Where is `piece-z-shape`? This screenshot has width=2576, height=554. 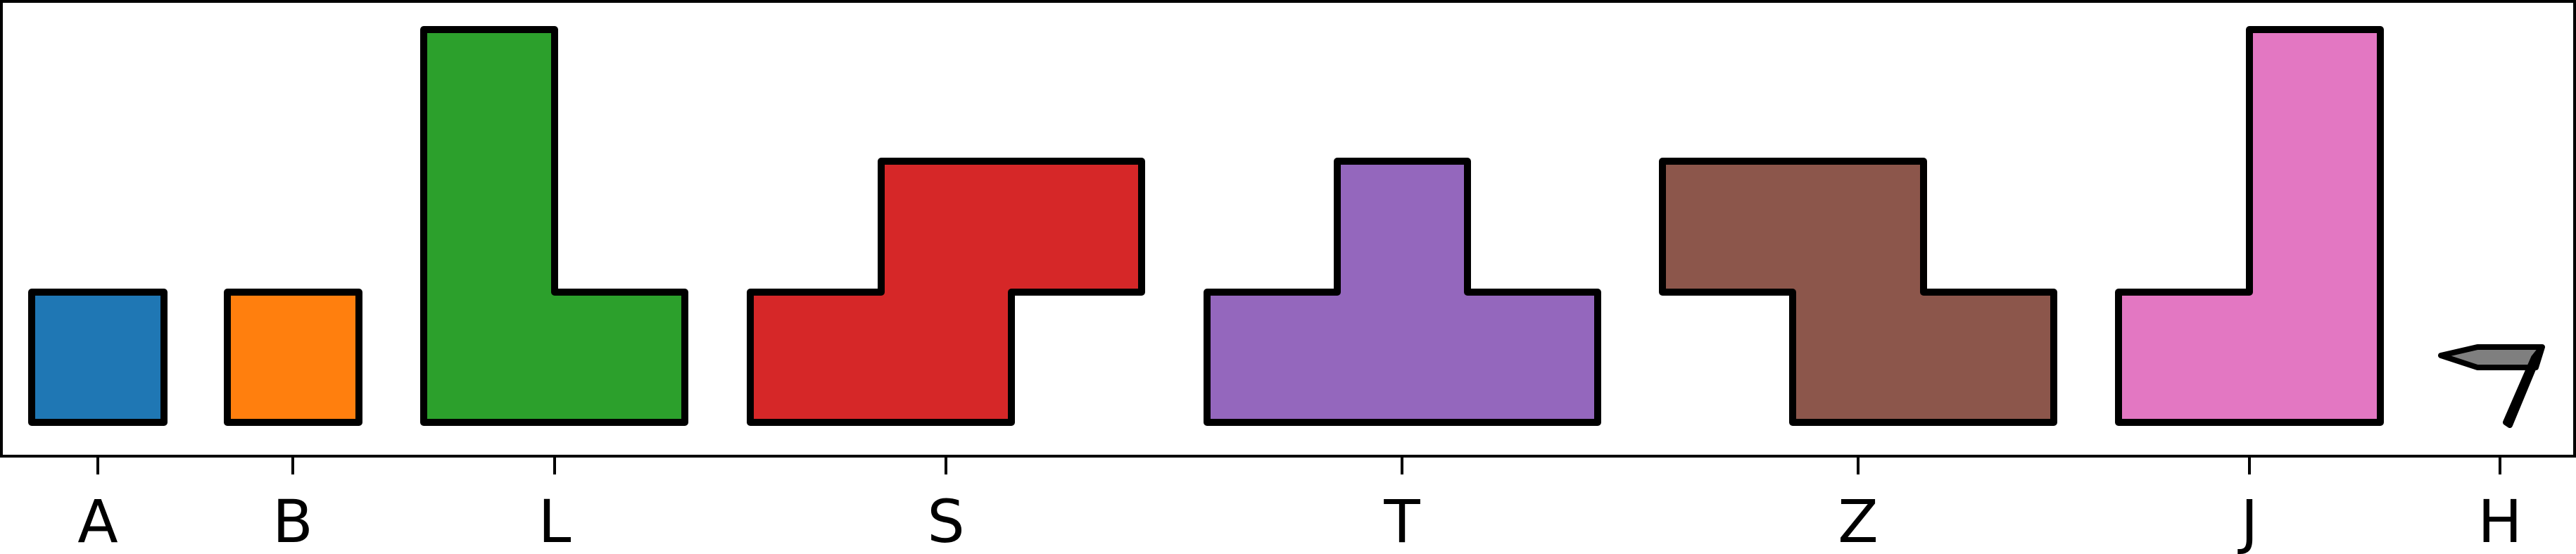
piece-z-shape is located at coordinates (1858, 292).